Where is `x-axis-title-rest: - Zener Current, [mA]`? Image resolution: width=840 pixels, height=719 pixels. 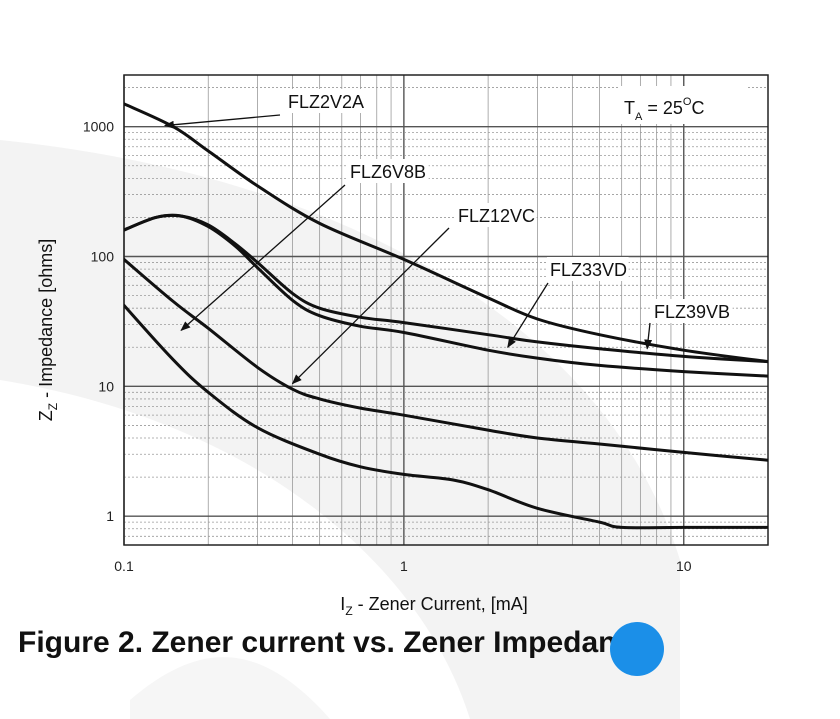 x-axis-title-rest: - Zener Current, [mA] is located at coordinates (440, 604).